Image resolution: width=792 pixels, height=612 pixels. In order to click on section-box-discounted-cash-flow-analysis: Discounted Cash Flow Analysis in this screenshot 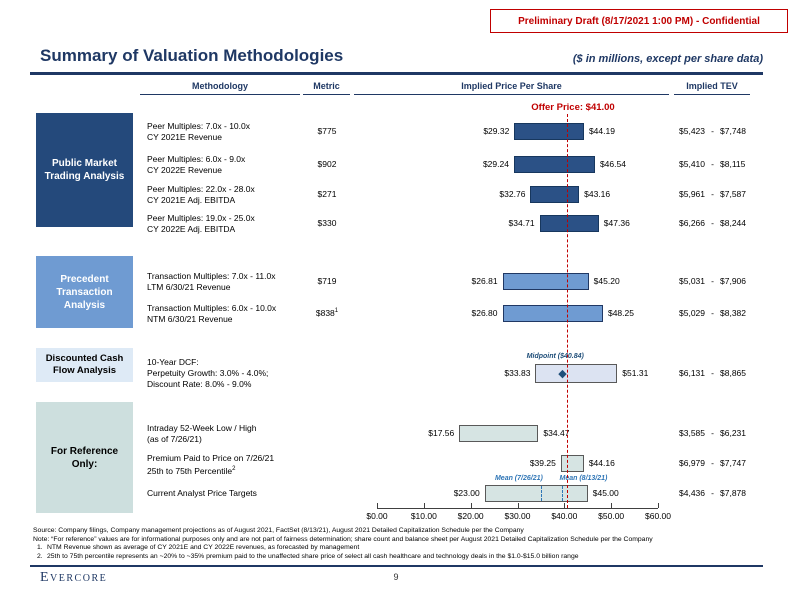, I will do `click(84, 365)`.